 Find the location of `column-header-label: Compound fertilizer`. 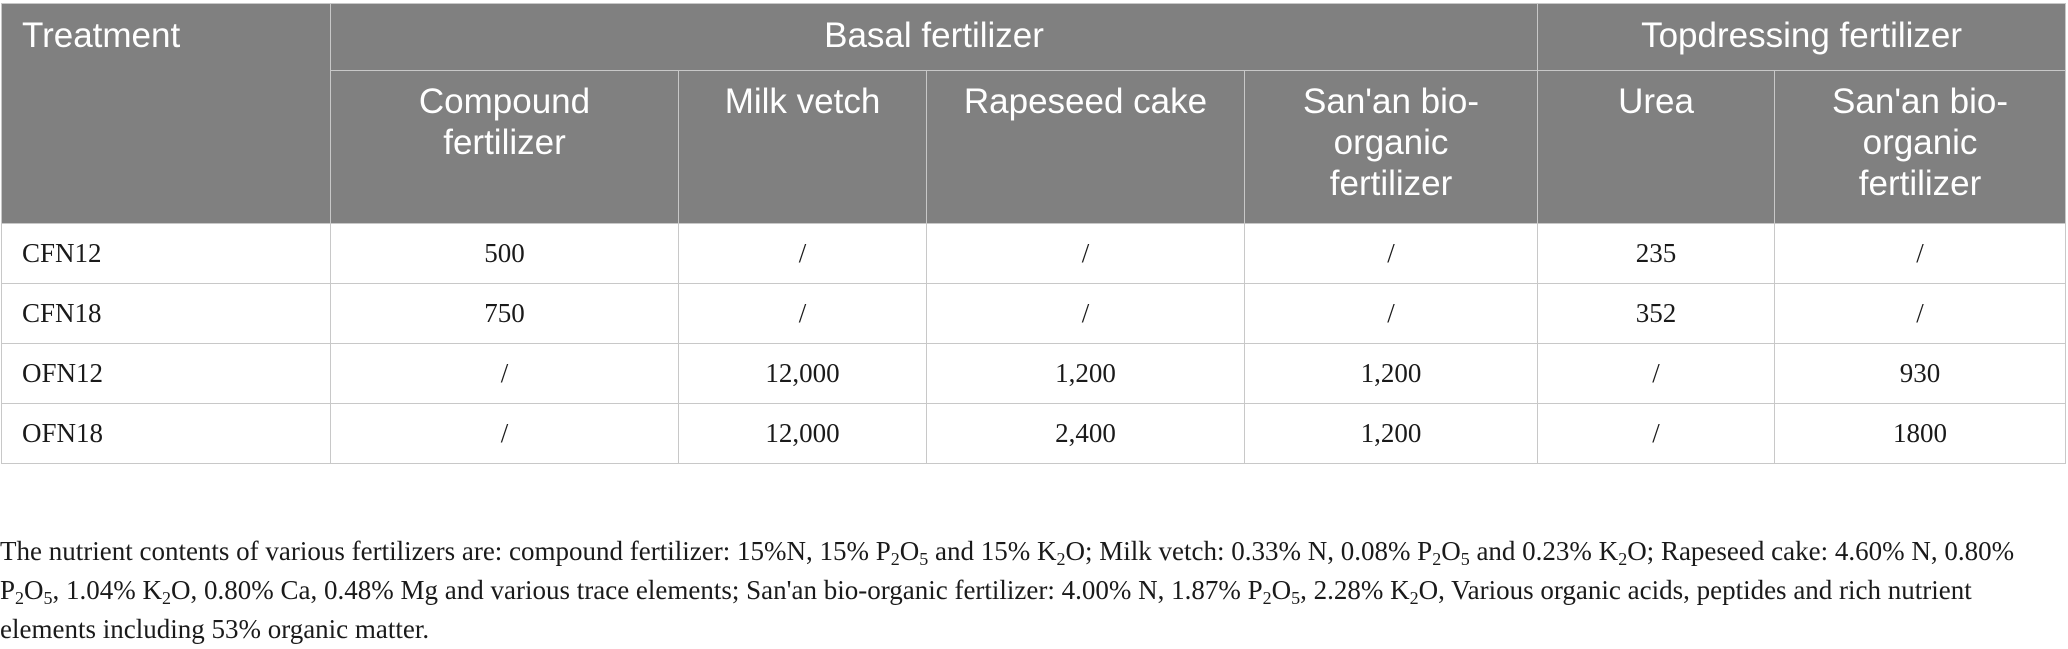

column-header-label: Compound fertilizer is located at coordinates (504, 122).